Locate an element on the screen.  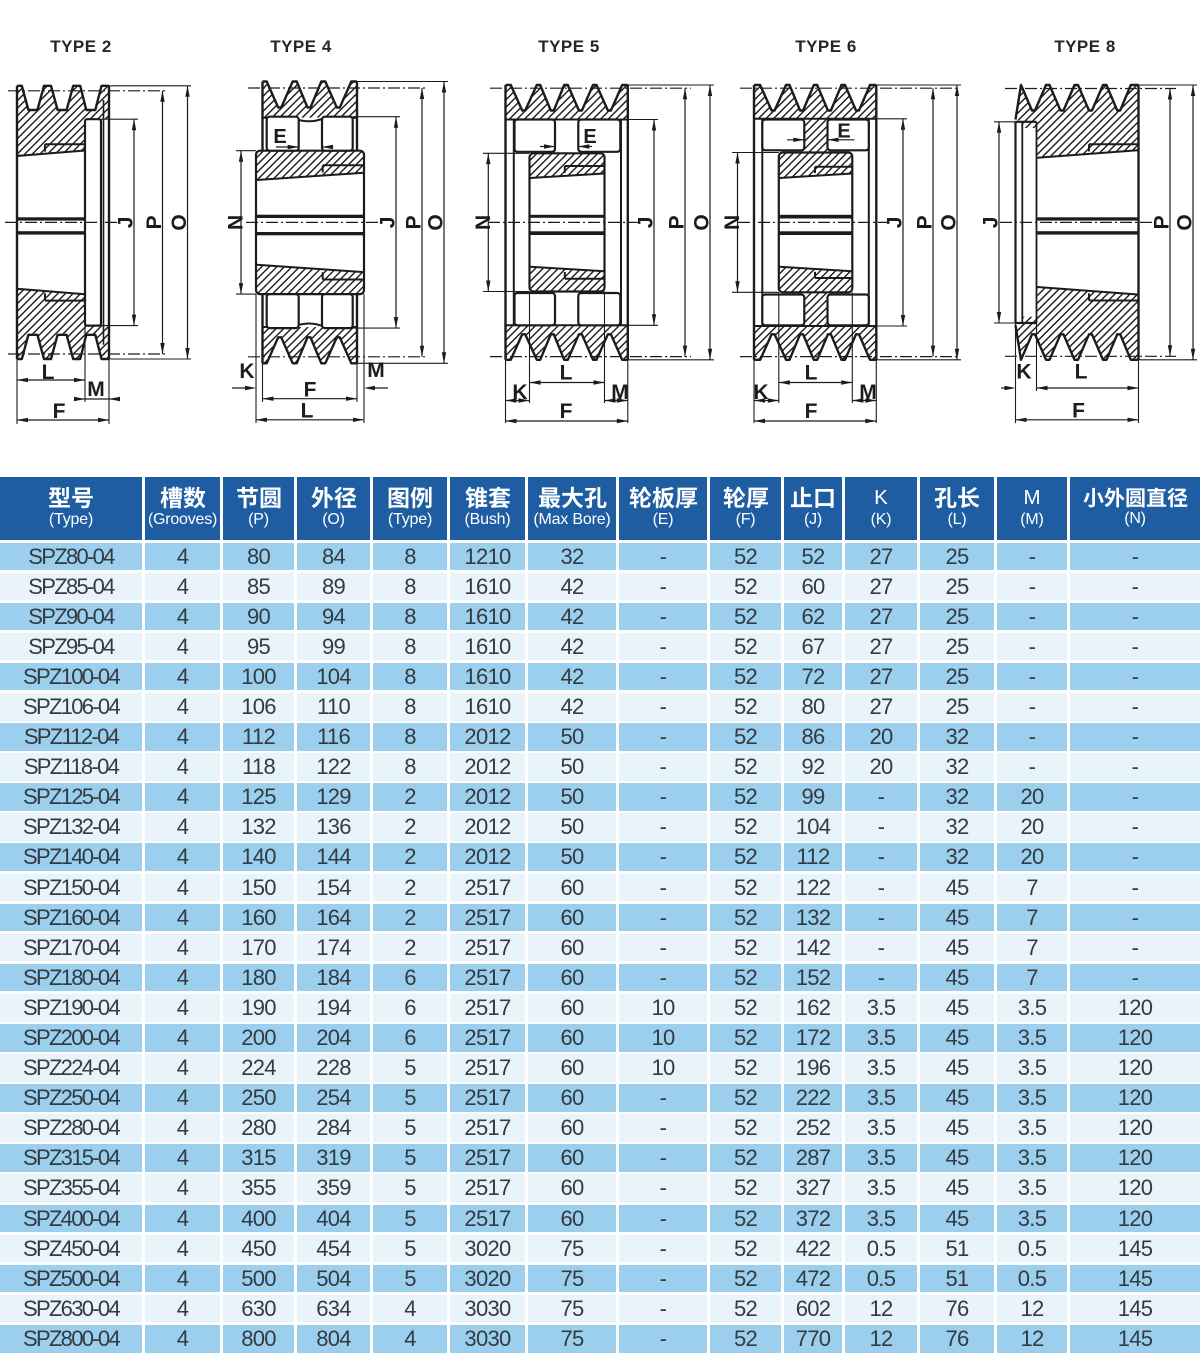
svg-text: TYPE 6 is located at coordinates (826, 46).